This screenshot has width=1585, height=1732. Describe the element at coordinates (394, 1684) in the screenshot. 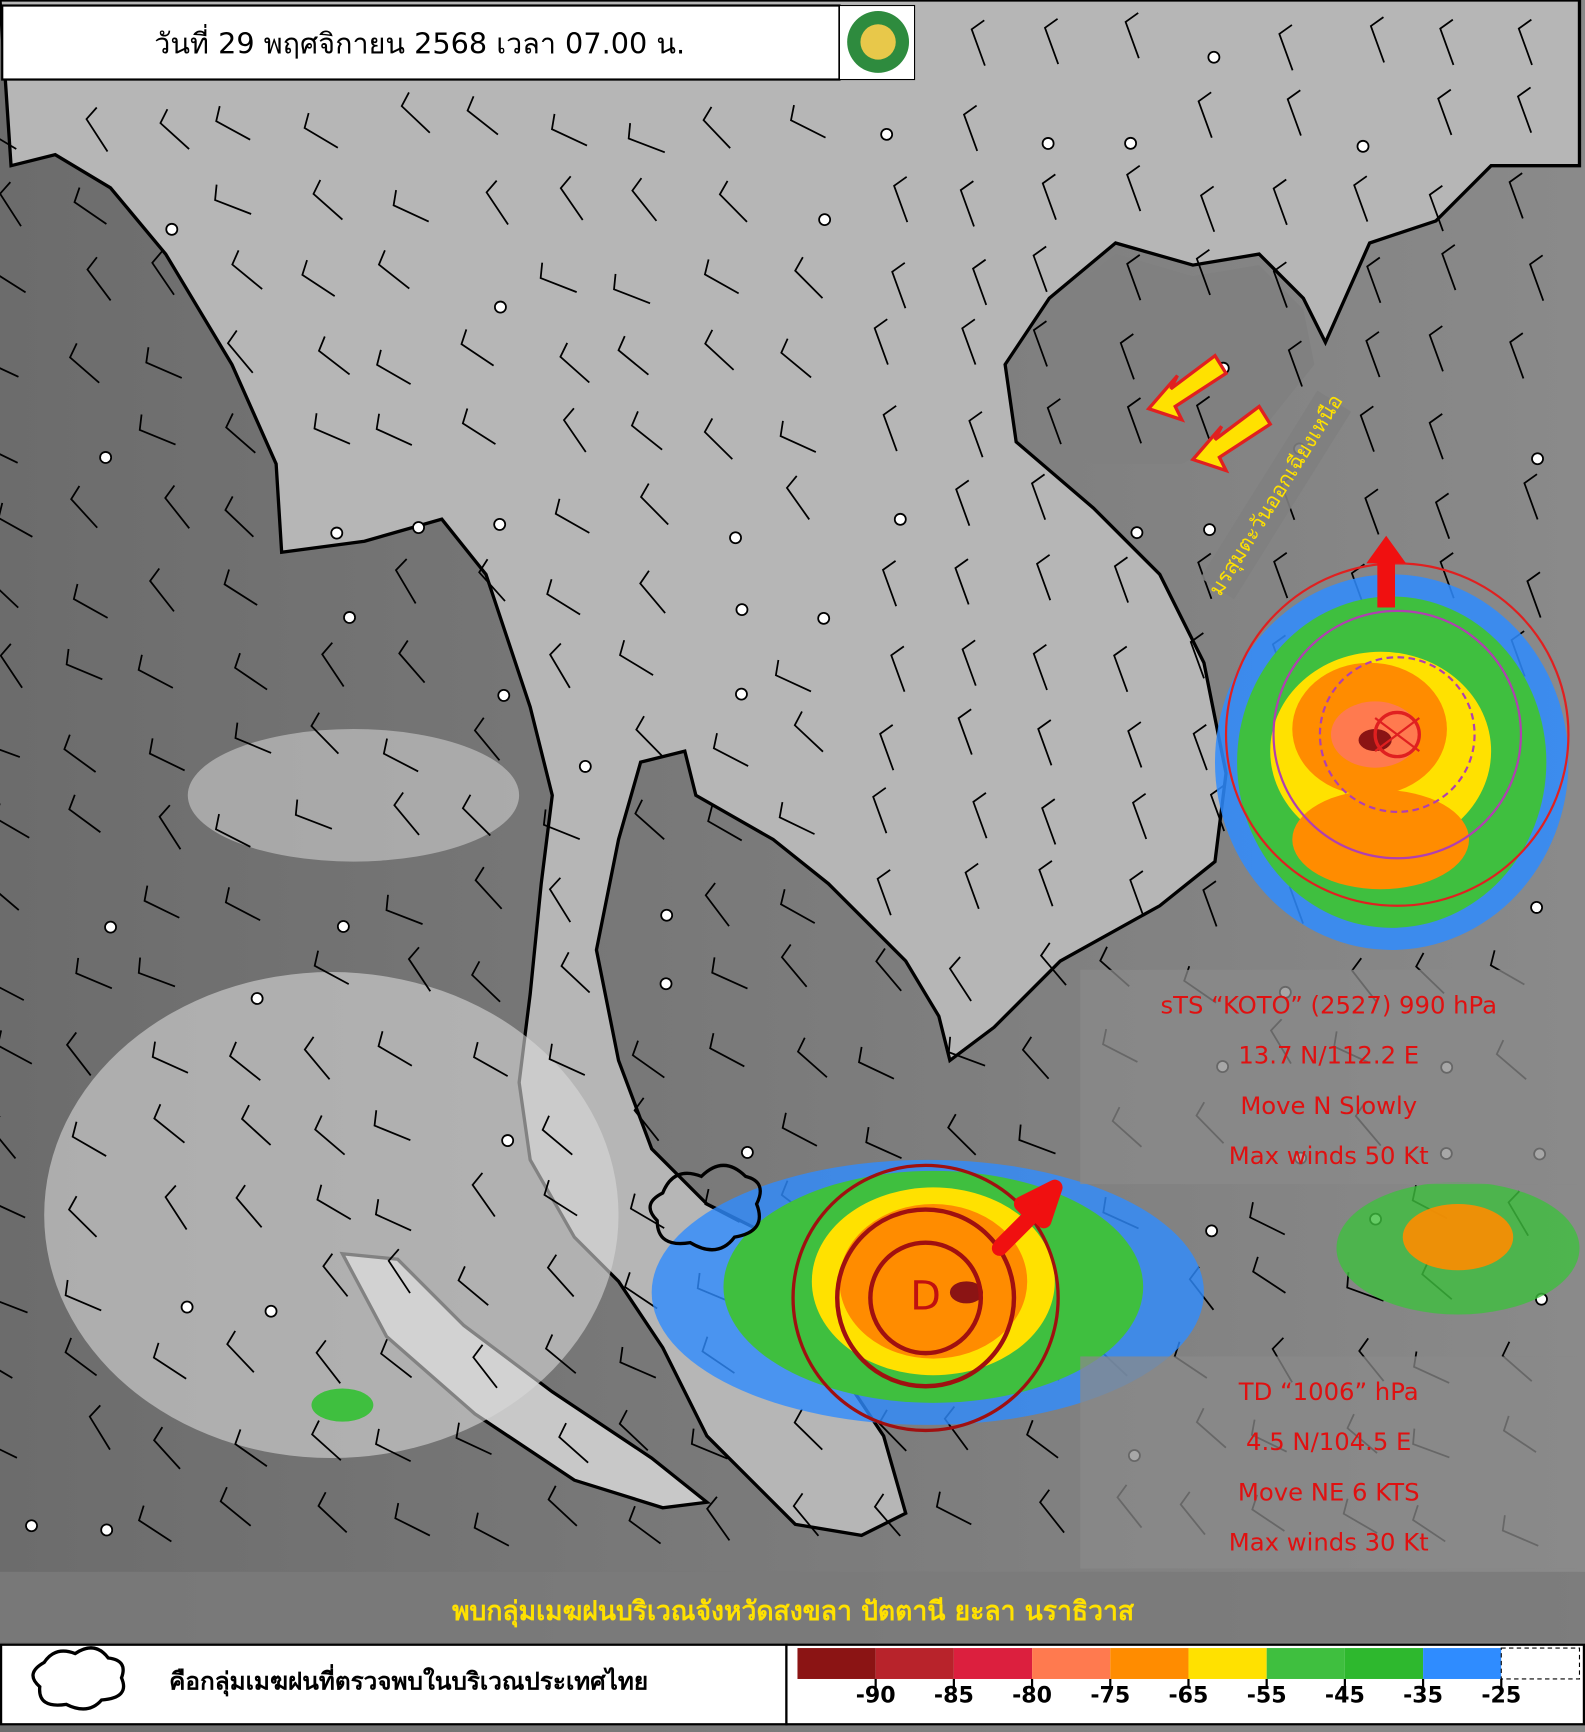

I see `legend-left` at that location.